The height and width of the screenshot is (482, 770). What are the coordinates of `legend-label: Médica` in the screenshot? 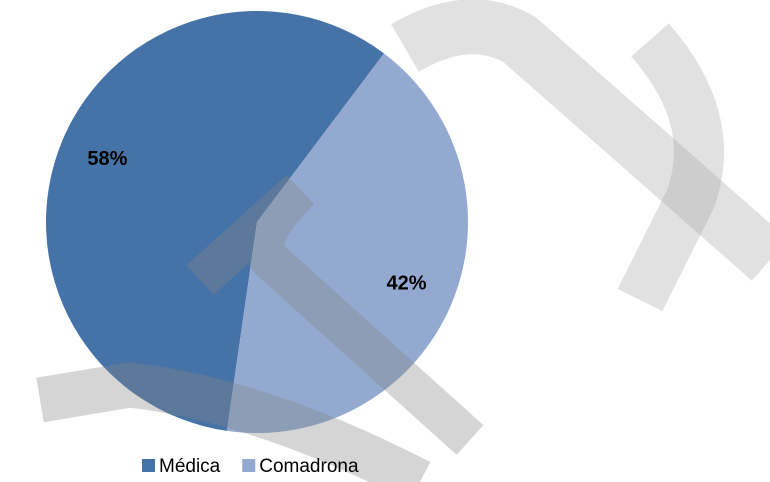 It's located at (190, 466).